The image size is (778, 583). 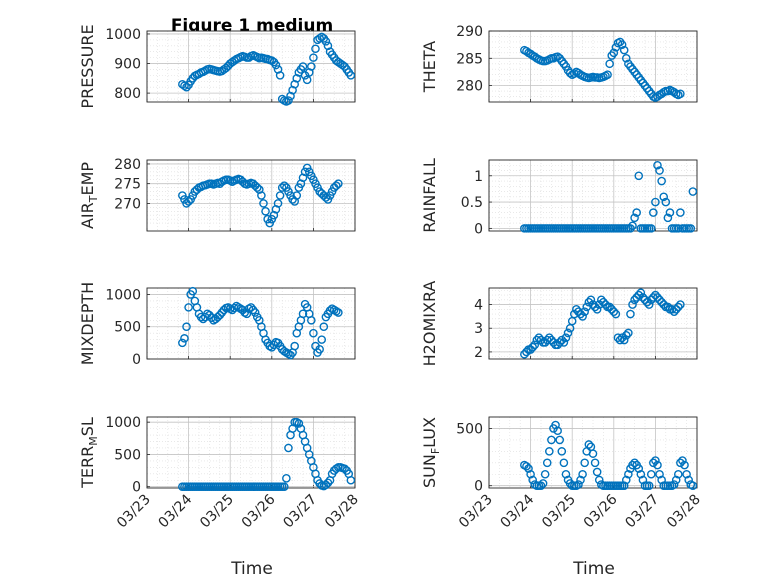 I want to click on y-tick-label: 1, so click(x=478, y=177).